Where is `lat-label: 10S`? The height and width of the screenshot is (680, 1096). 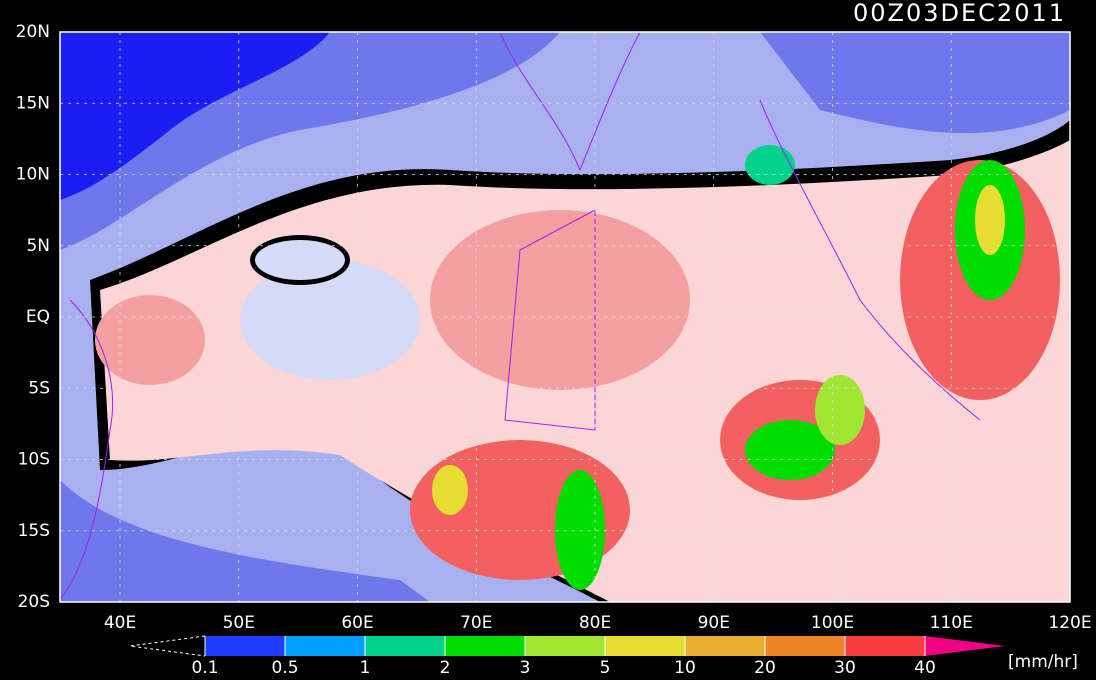 lat-label: 10S is located at coordinates (34, 460).